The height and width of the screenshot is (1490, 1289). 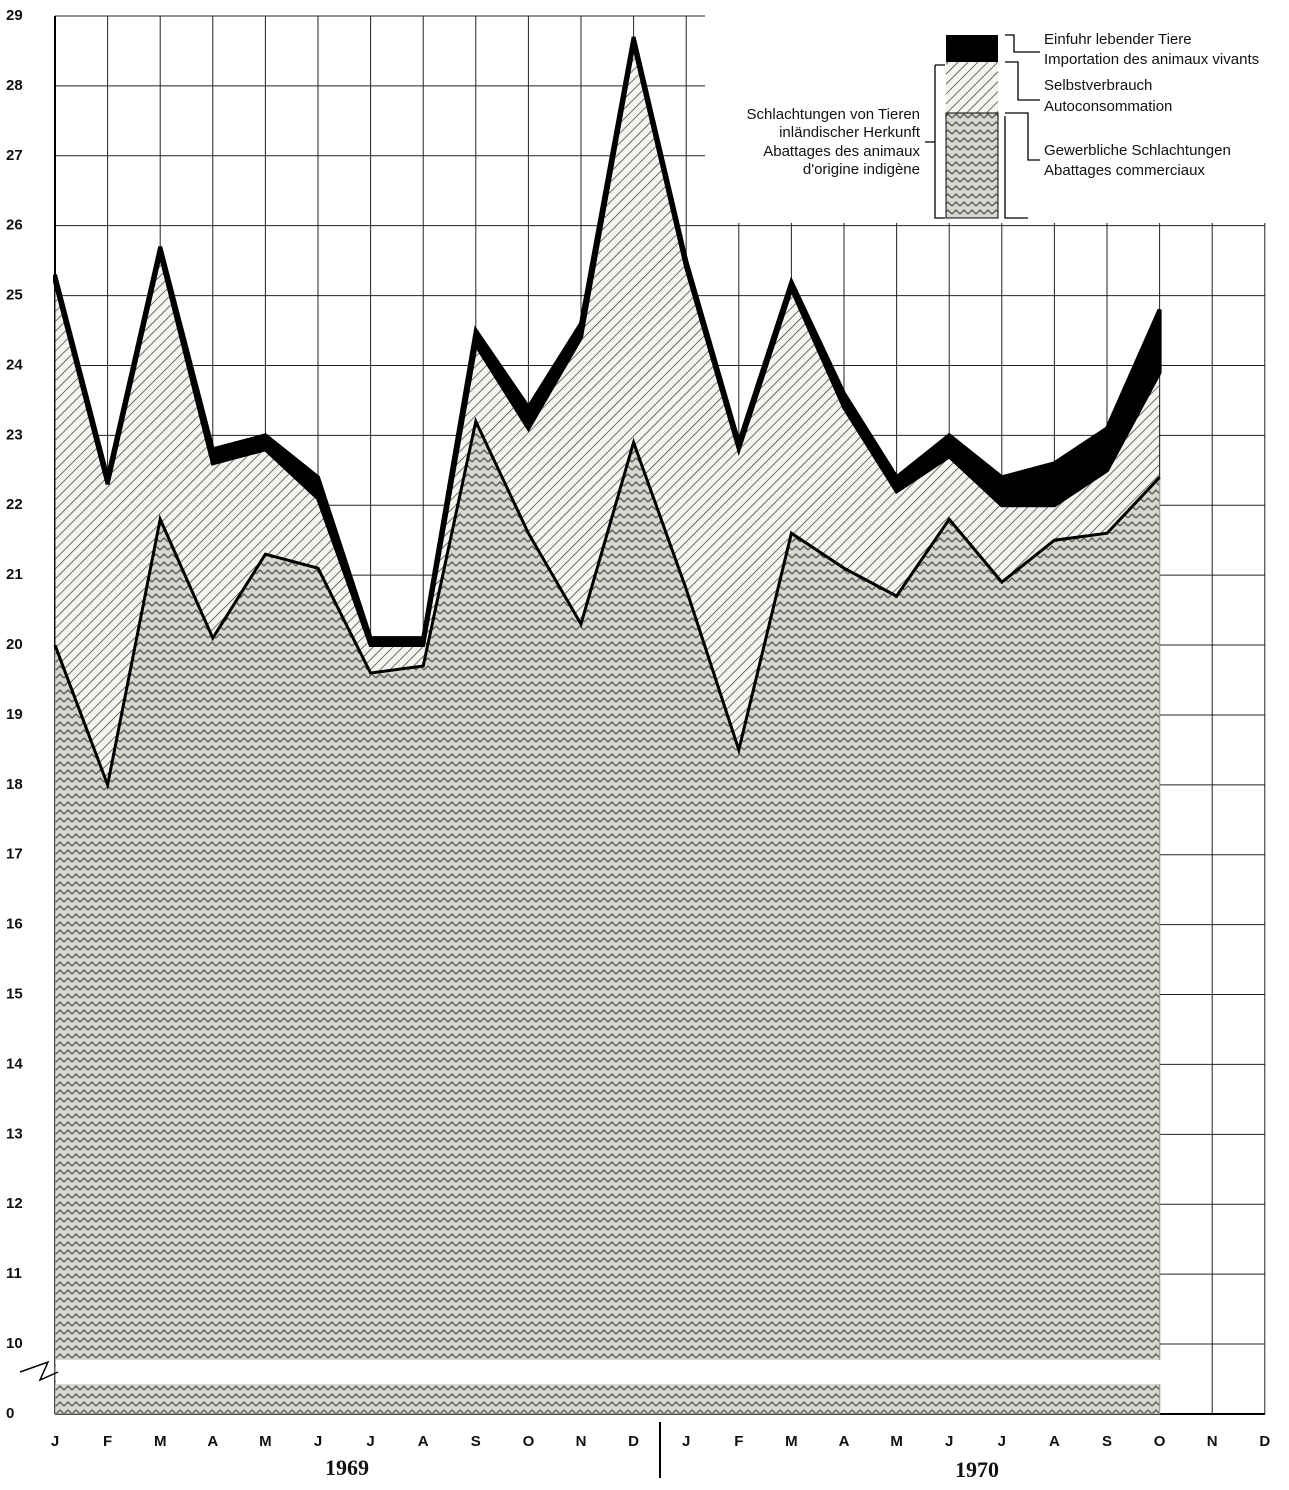 I want to click on y-tick-label: 26, so click(x=14, y=225).